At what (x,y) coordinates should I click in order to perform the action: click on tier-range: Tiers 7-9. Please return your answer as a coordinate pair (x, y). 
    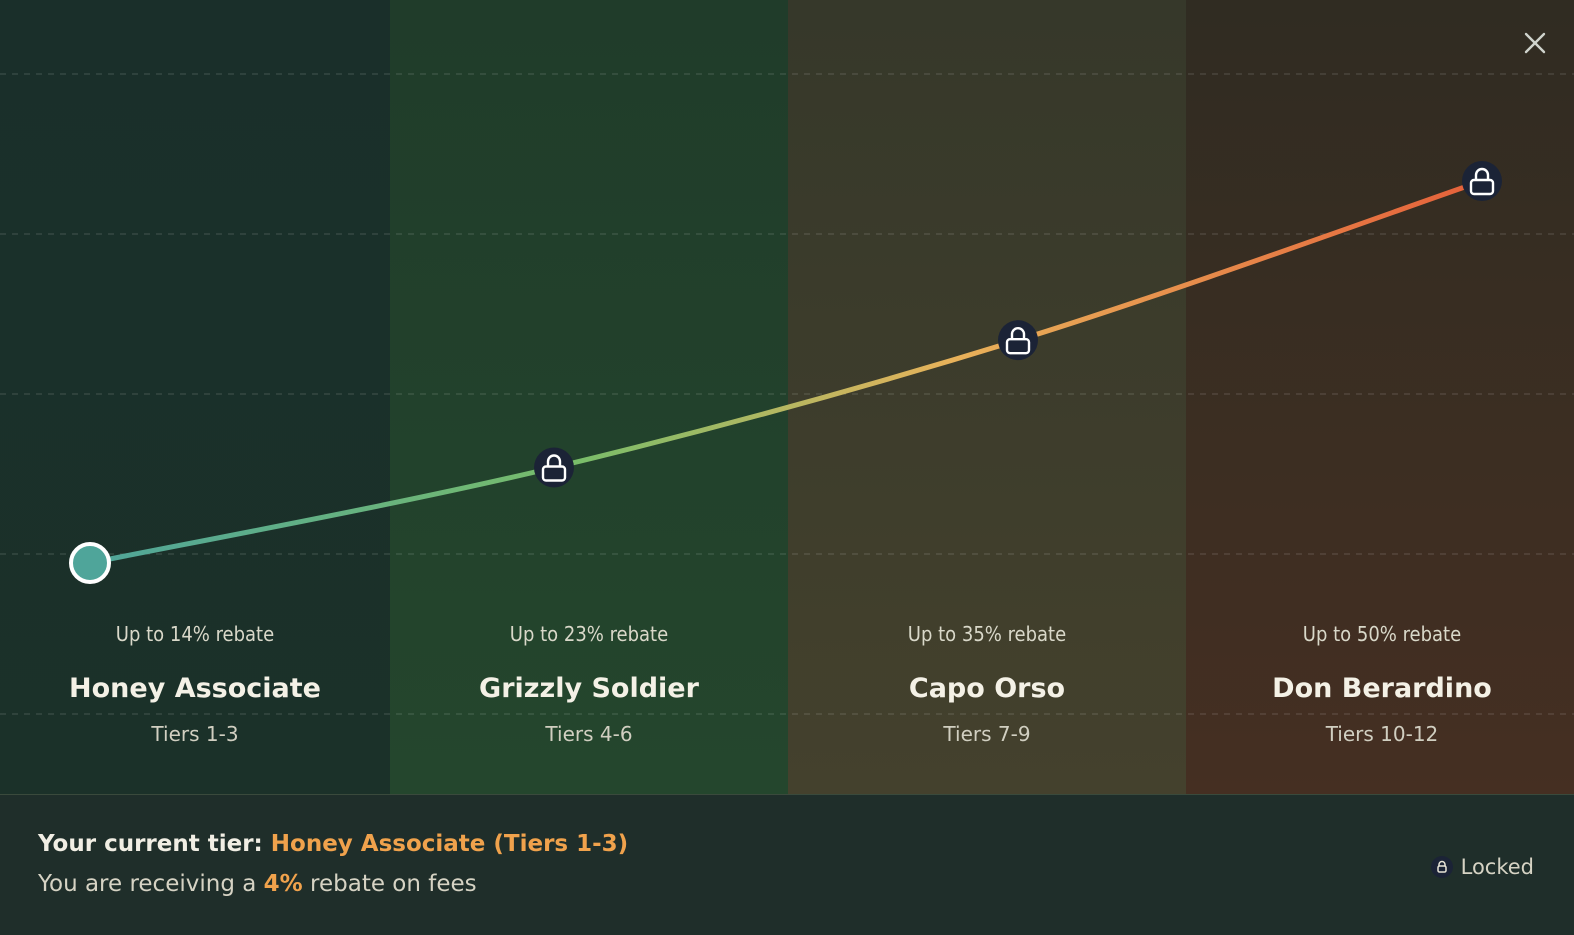
    Looking at the image, I should click on (987, 734).